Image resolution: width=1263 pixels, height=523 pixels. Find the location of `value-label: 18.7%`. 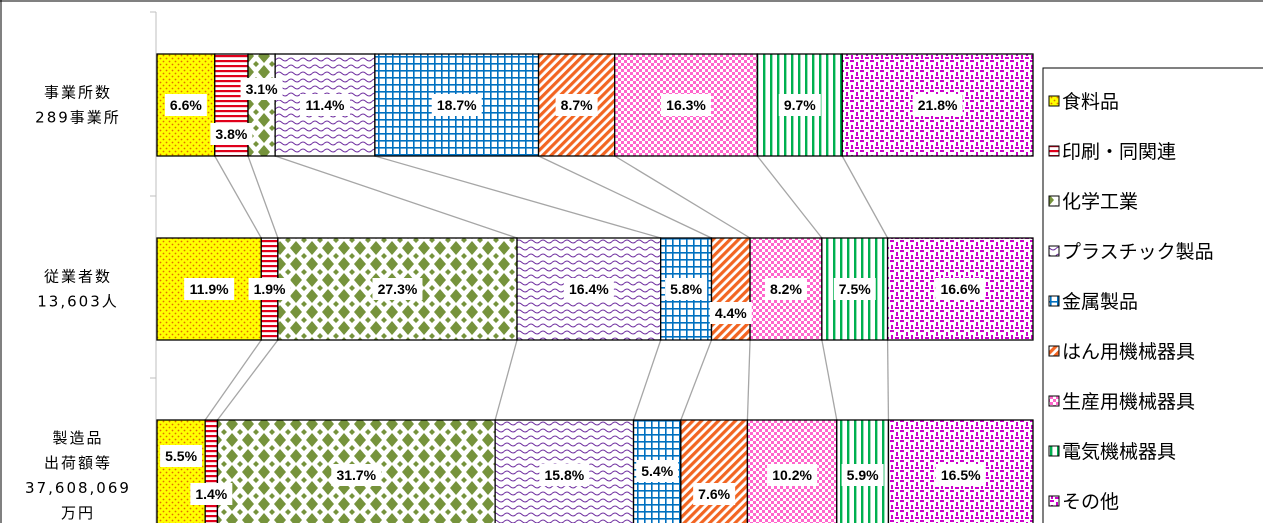

value-label: 18.7% is located at coordinates (457, 105).